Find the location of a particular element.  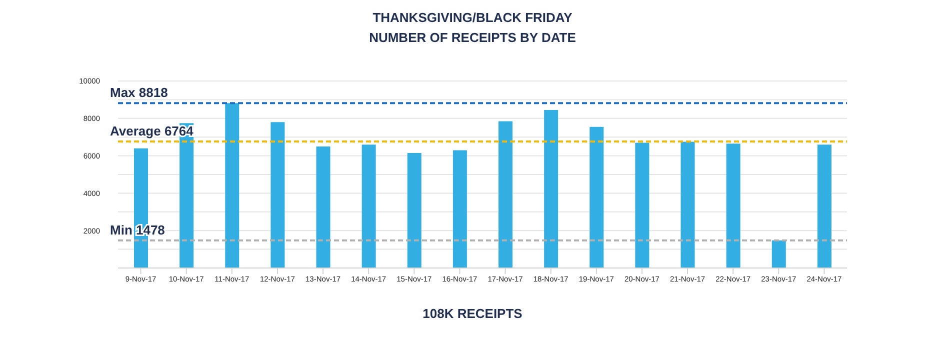

text: 108K RECEIPTS is located at coordinates (473, 313).